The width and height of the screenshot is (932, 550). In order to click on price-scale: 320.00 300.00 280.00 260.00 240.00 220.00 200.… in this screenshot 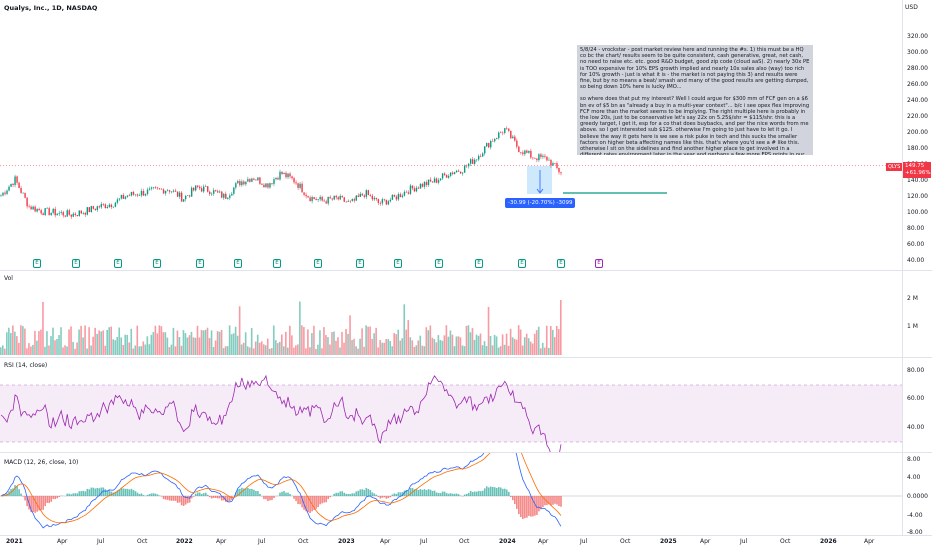, I will do `click(917, 135)`.